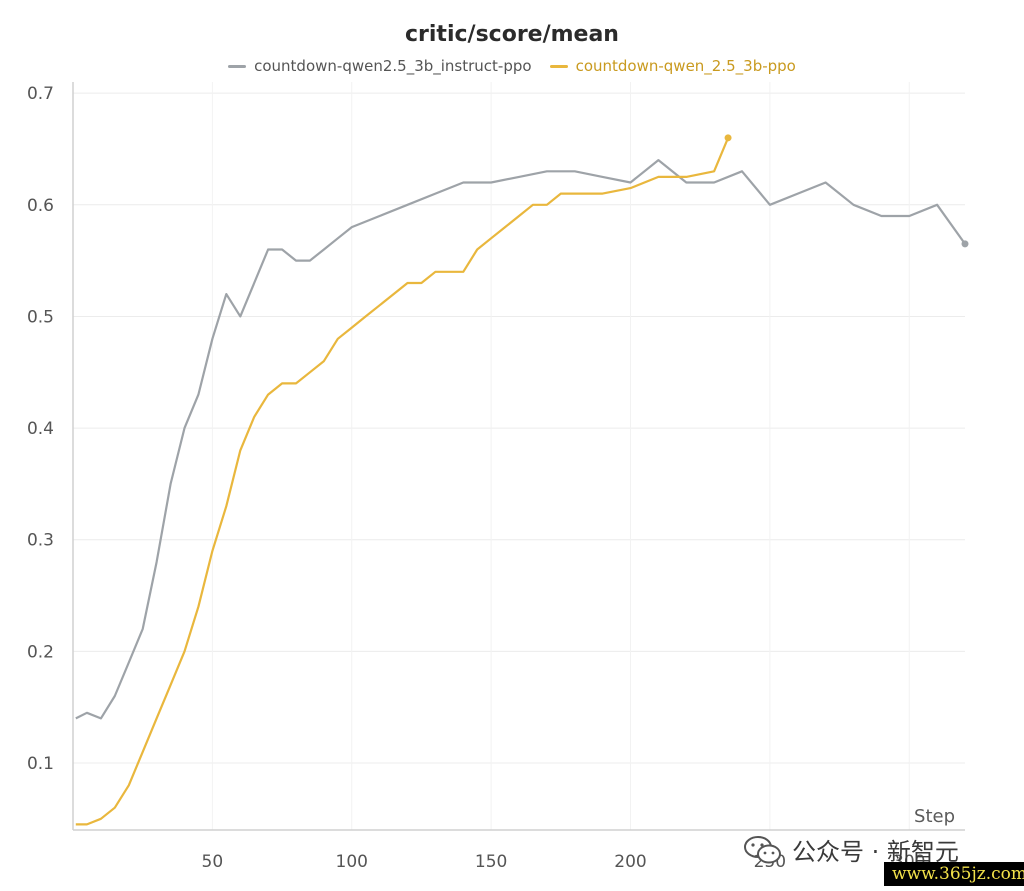 The height and width of the screenshot is (891, 1024). What do you see at coordinates (512, 34) in the screenshot?
I see `chart-title: critic/score/mean` at bounding box center [512, 34].